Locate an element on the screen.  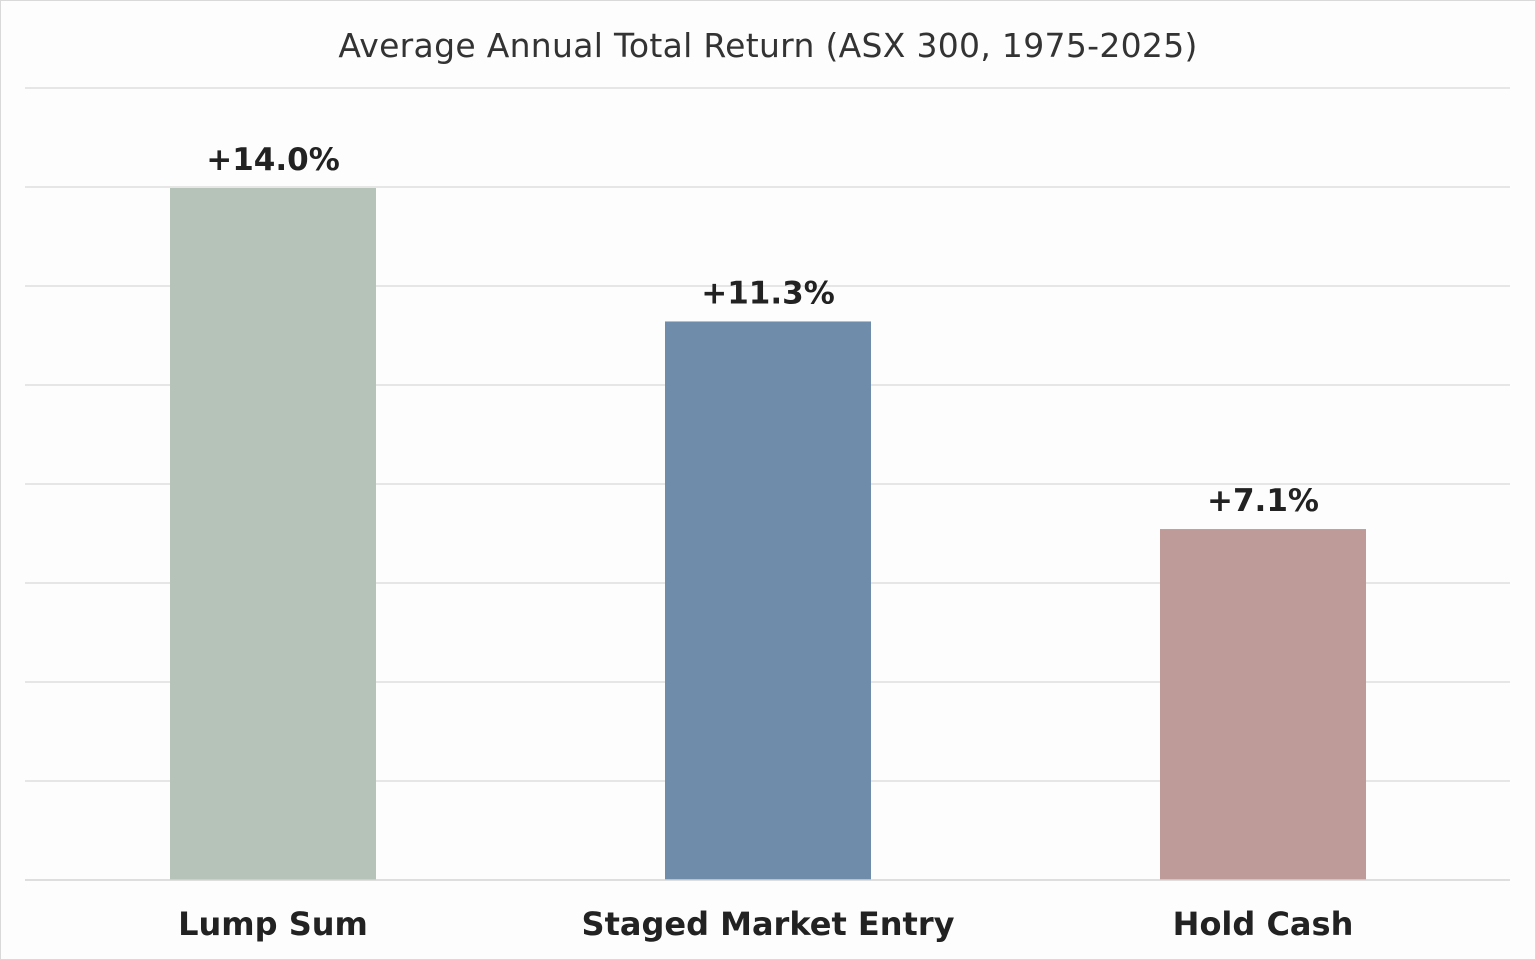
category-label-3: Hold Cash is located at coordinates (1263, 924).